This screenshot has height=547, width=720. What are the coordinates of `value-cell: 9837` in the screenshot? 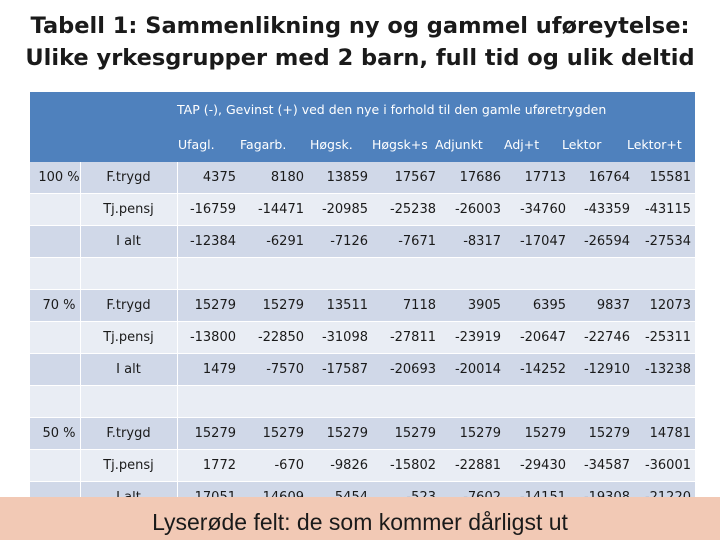 It's located at (613, 305).